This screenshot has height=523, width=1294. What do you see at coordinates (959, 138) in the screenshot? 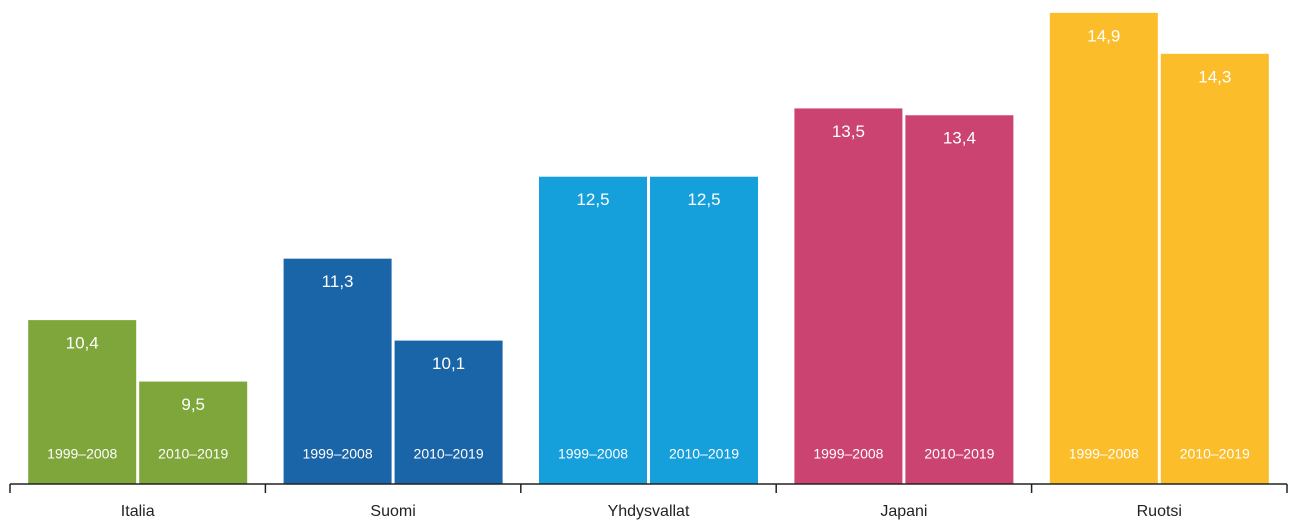
I see `value-label: 13,4` at bounding box center [959, 138].